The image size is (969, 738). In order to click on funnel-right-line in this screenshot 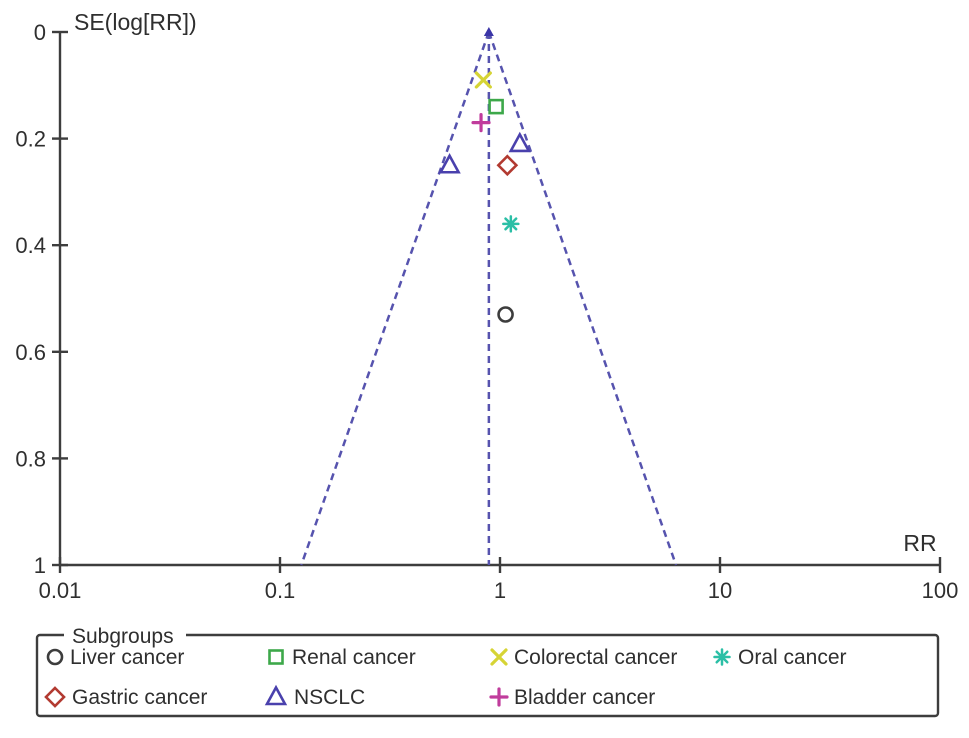, I will do `click(582, 298)`.